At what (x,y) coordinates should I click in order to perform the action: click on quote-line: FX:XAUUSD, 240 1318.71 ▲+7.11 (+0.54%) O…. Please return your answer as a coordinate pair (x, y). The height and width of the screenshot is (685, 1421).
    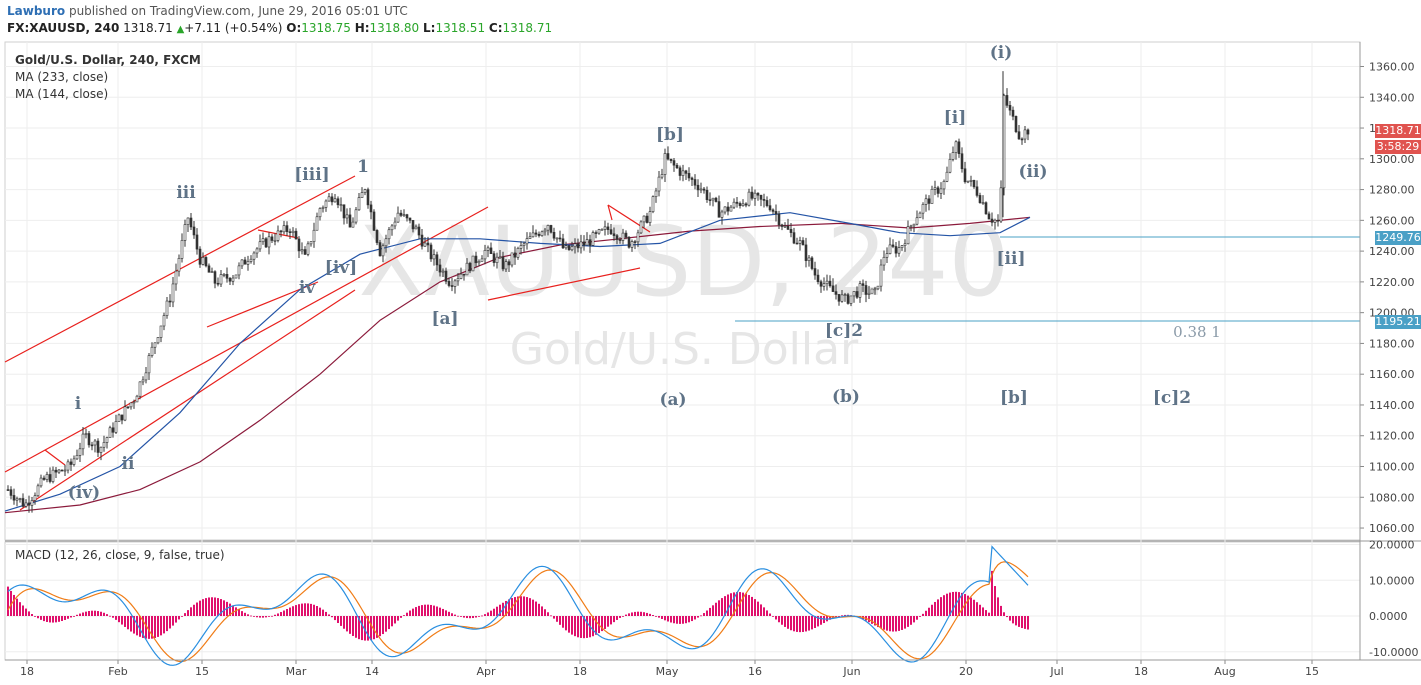
    Looking at the image, I should click on (279, 28).